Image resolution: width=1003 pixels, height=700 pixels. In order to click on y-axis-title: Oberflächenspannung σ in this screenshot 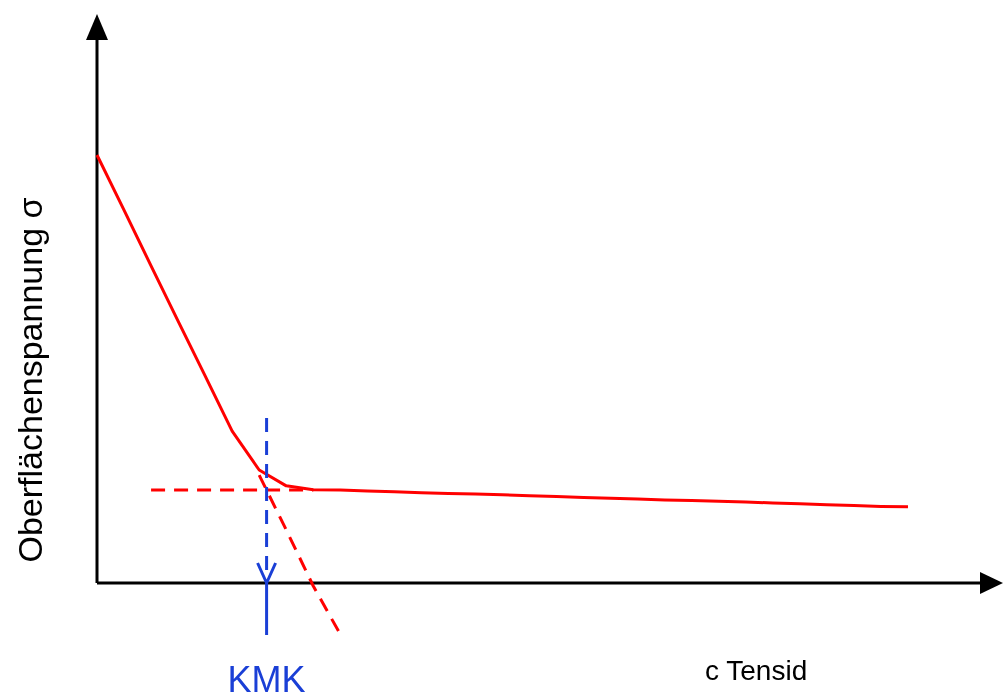, I will do `click(30, 380)`.